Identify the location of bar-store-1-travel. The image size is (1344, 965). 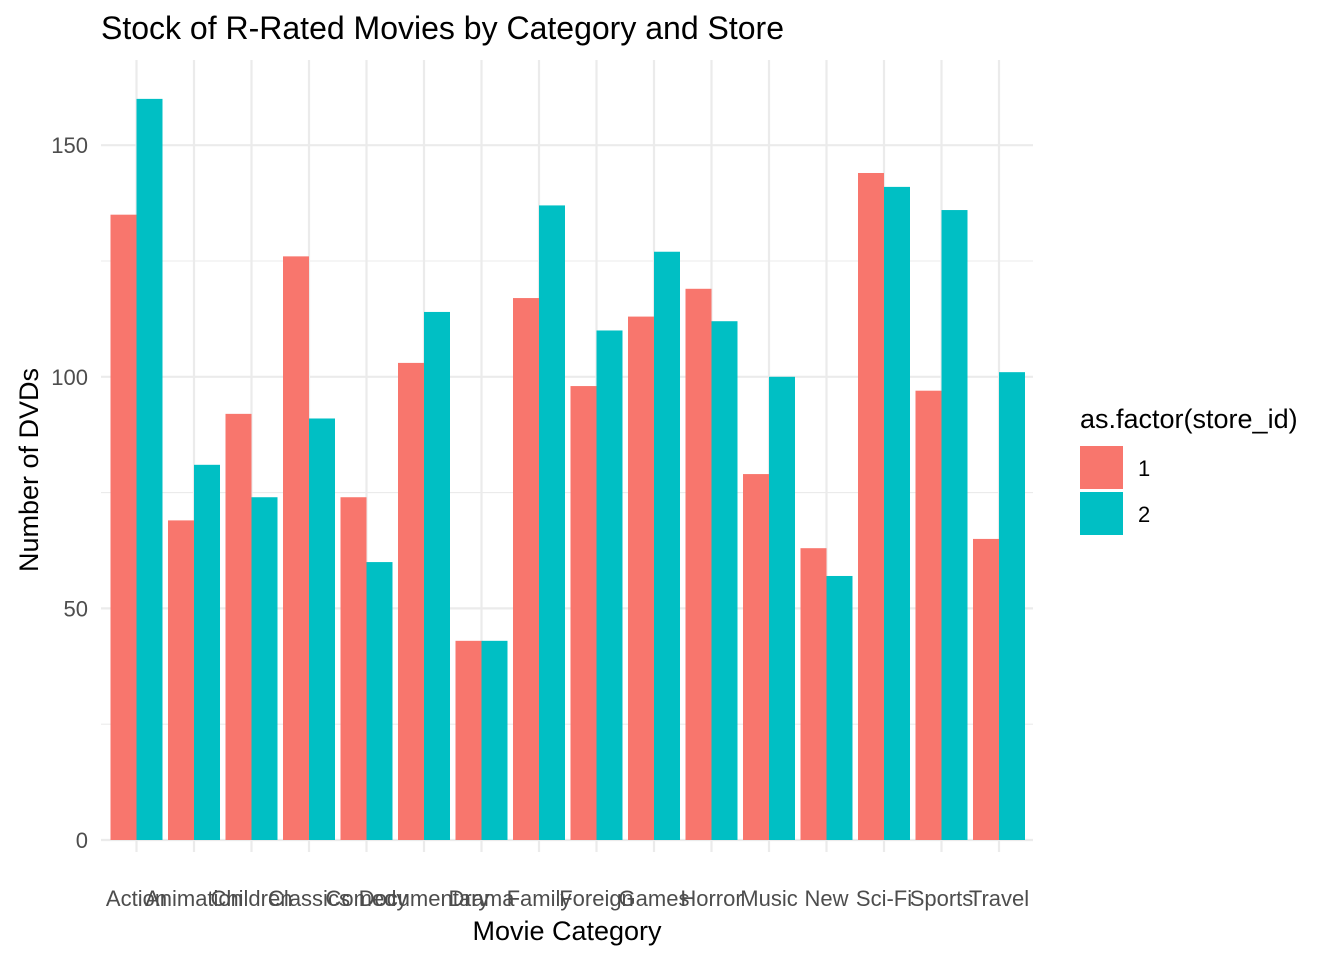
(986, 689).